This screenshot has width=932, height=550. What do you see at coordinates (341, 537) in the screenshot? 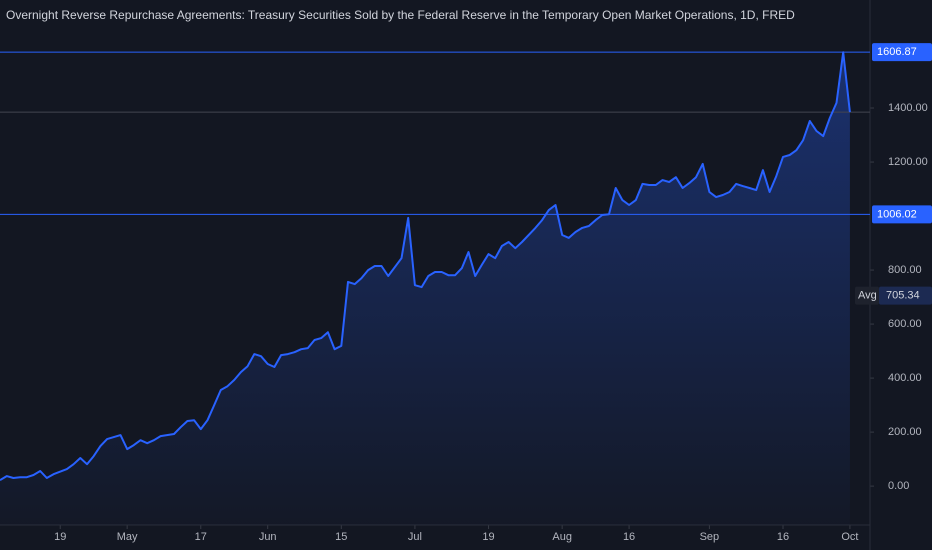
I see `x-tick-label: 15` at bounding box center [341, 537].